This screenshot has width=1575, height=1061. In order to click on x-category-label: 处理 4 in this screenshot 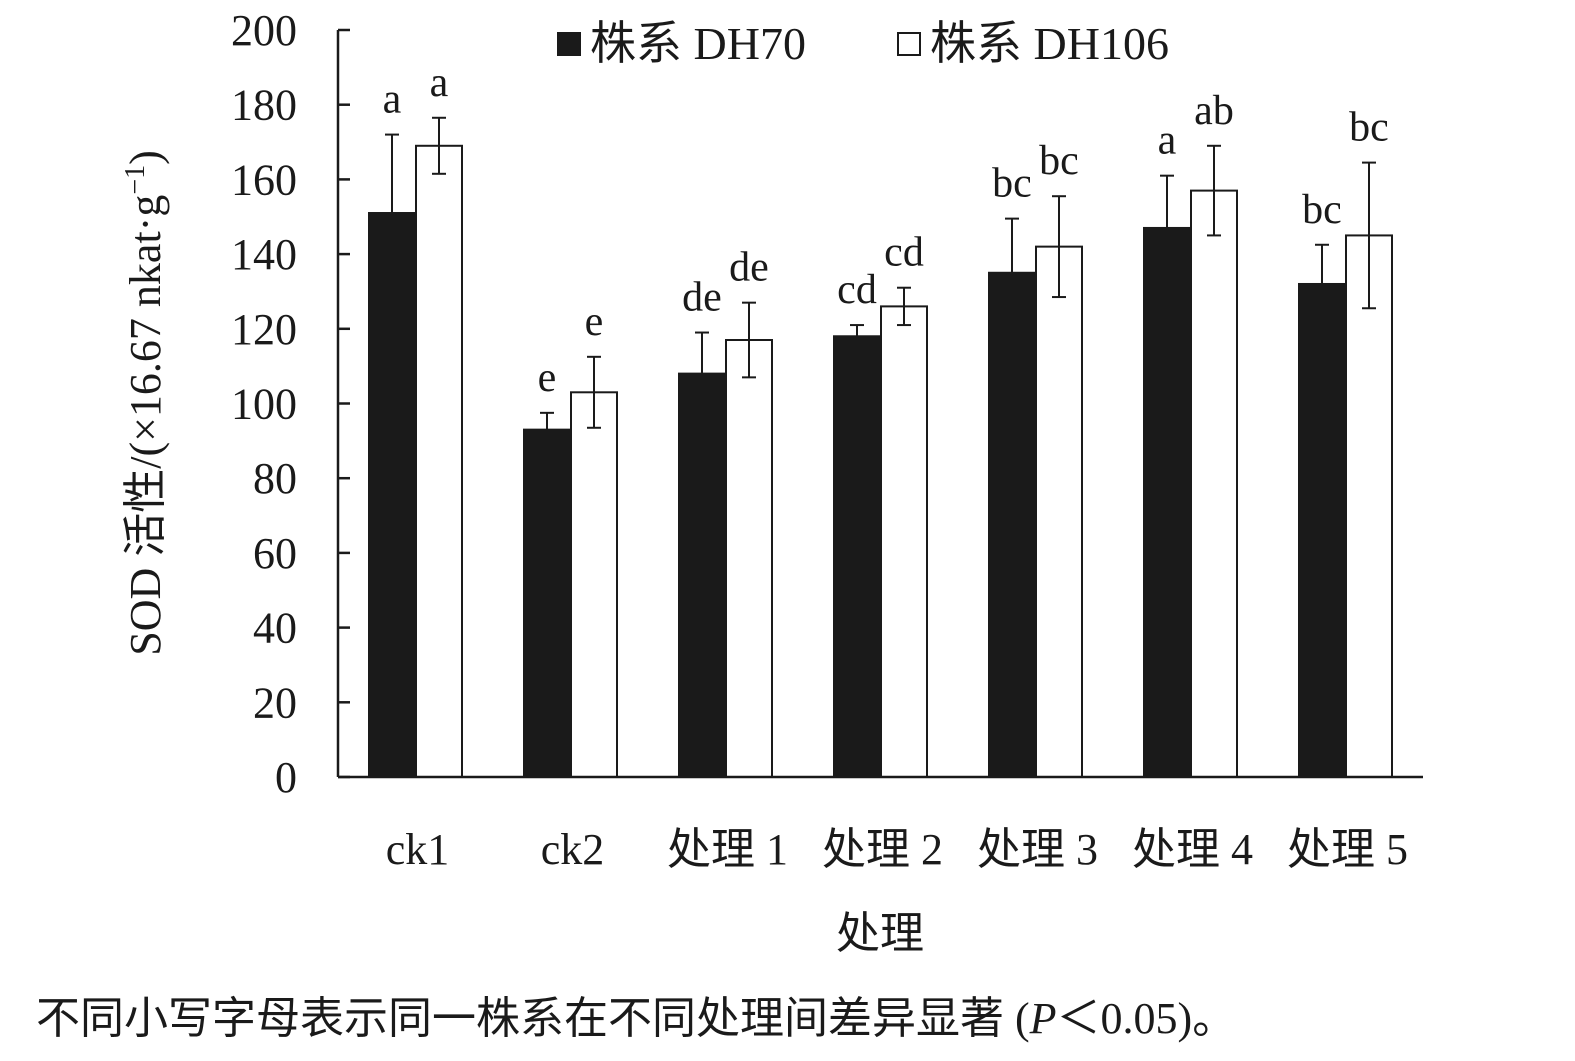, I will do `click(1192, 849)`.